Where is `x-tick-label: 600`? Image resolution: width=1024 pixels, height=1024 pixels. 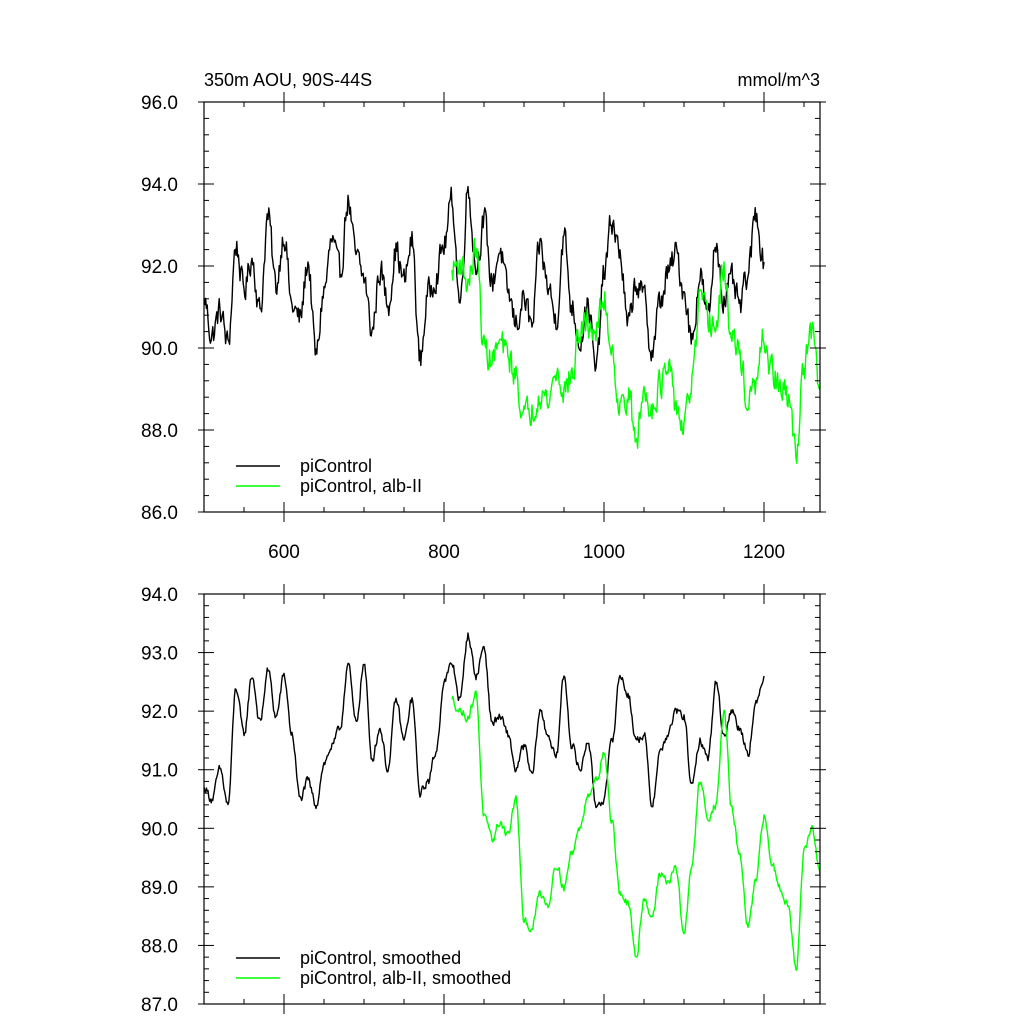 x-tick-label: 600 is located at coordinates (284, 552).